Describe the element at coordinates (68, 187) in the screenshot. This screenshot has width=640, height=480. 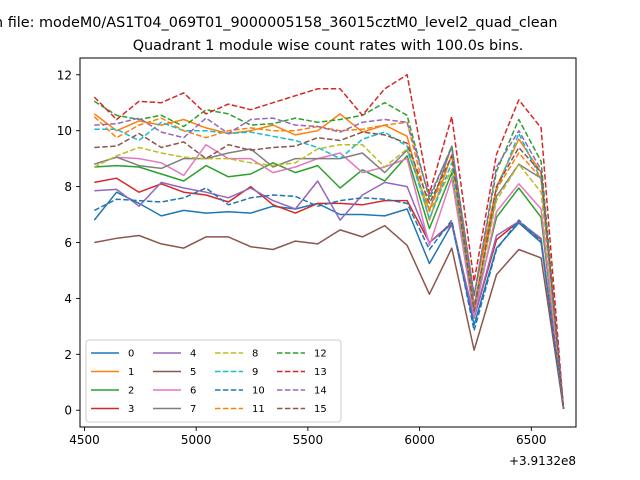
I see `y-tick-label: 8` at that location.